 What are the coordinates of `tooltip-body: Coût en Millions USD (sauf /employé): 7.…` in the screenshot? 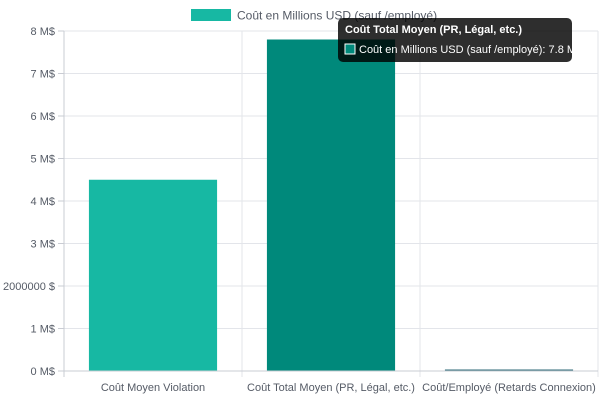 It's located at (470, 50).